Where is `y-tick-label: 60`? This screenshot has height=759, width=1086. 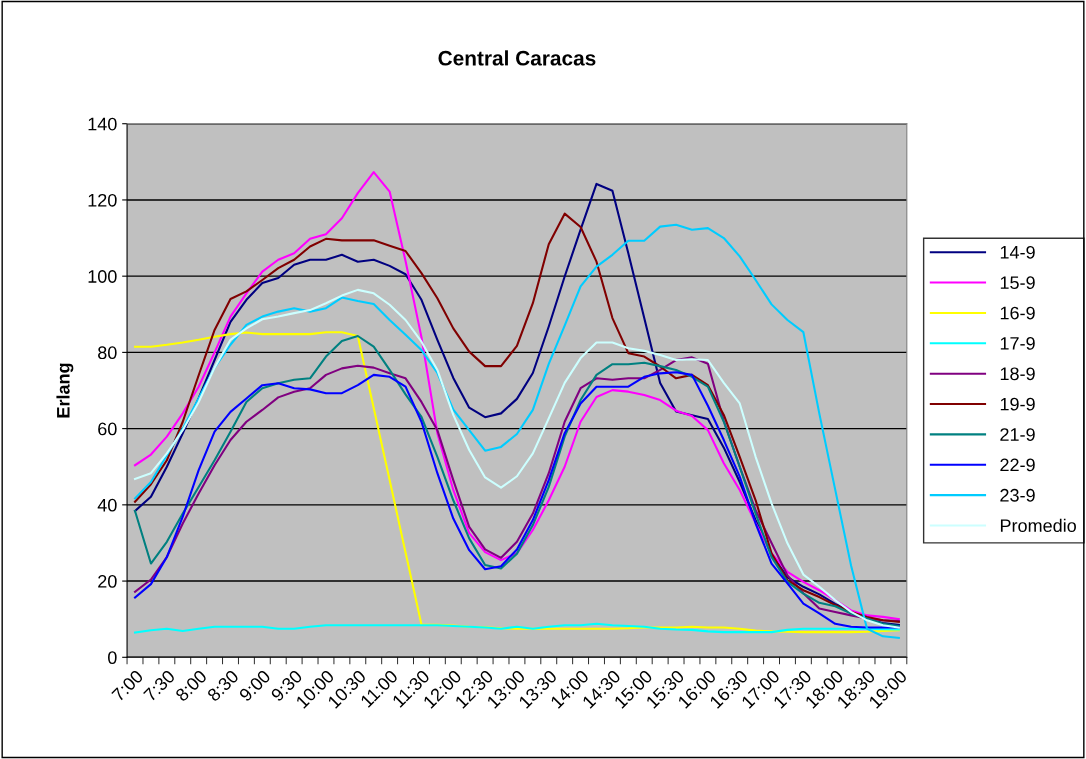
y-tick-label: 60 is located at coordinates (107, 429).